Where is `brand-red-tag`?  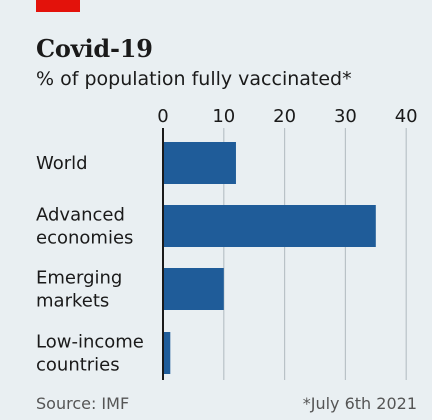 brand-red-tag is located at coordinates (58, 6).